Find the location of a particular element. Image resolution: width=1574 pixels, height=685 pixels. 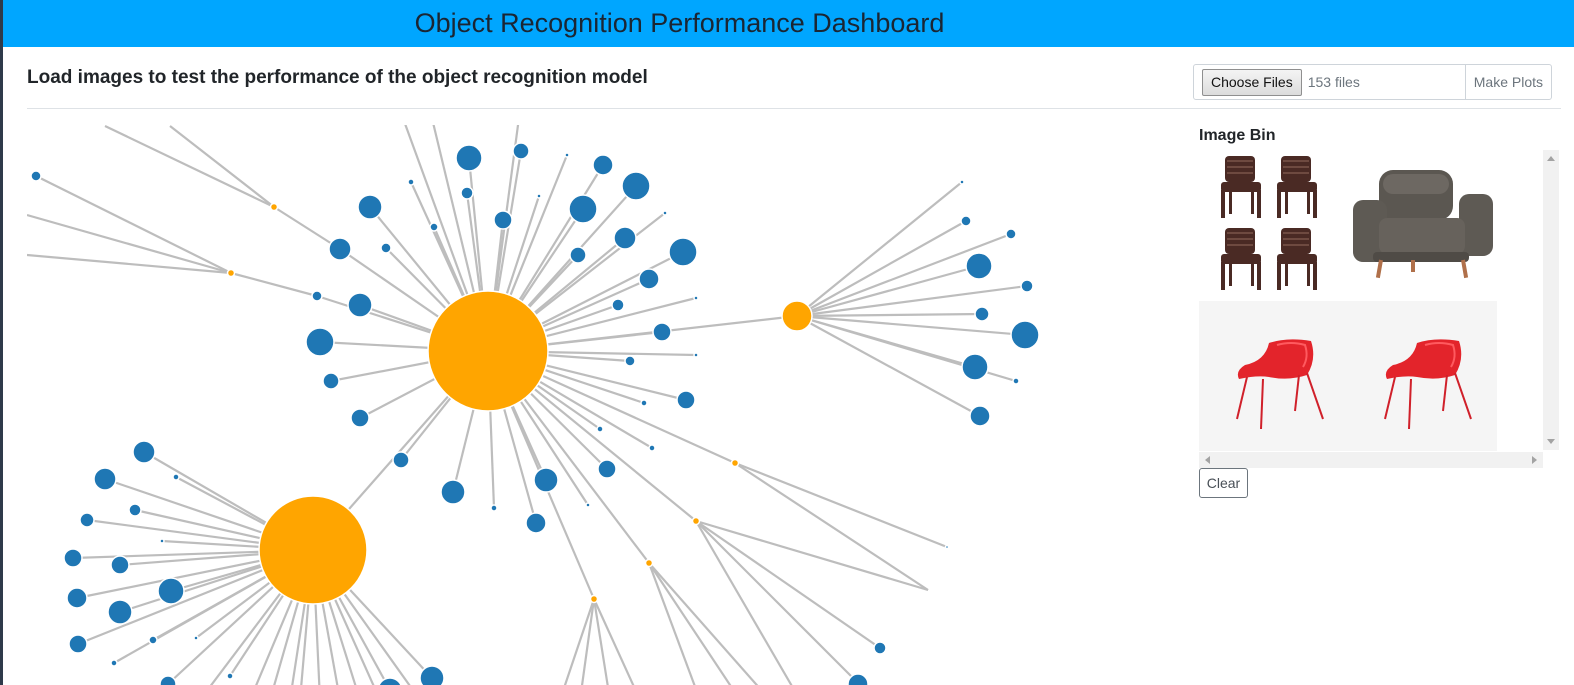

vertical-scrollbar is located at coordinates (1551, 300).